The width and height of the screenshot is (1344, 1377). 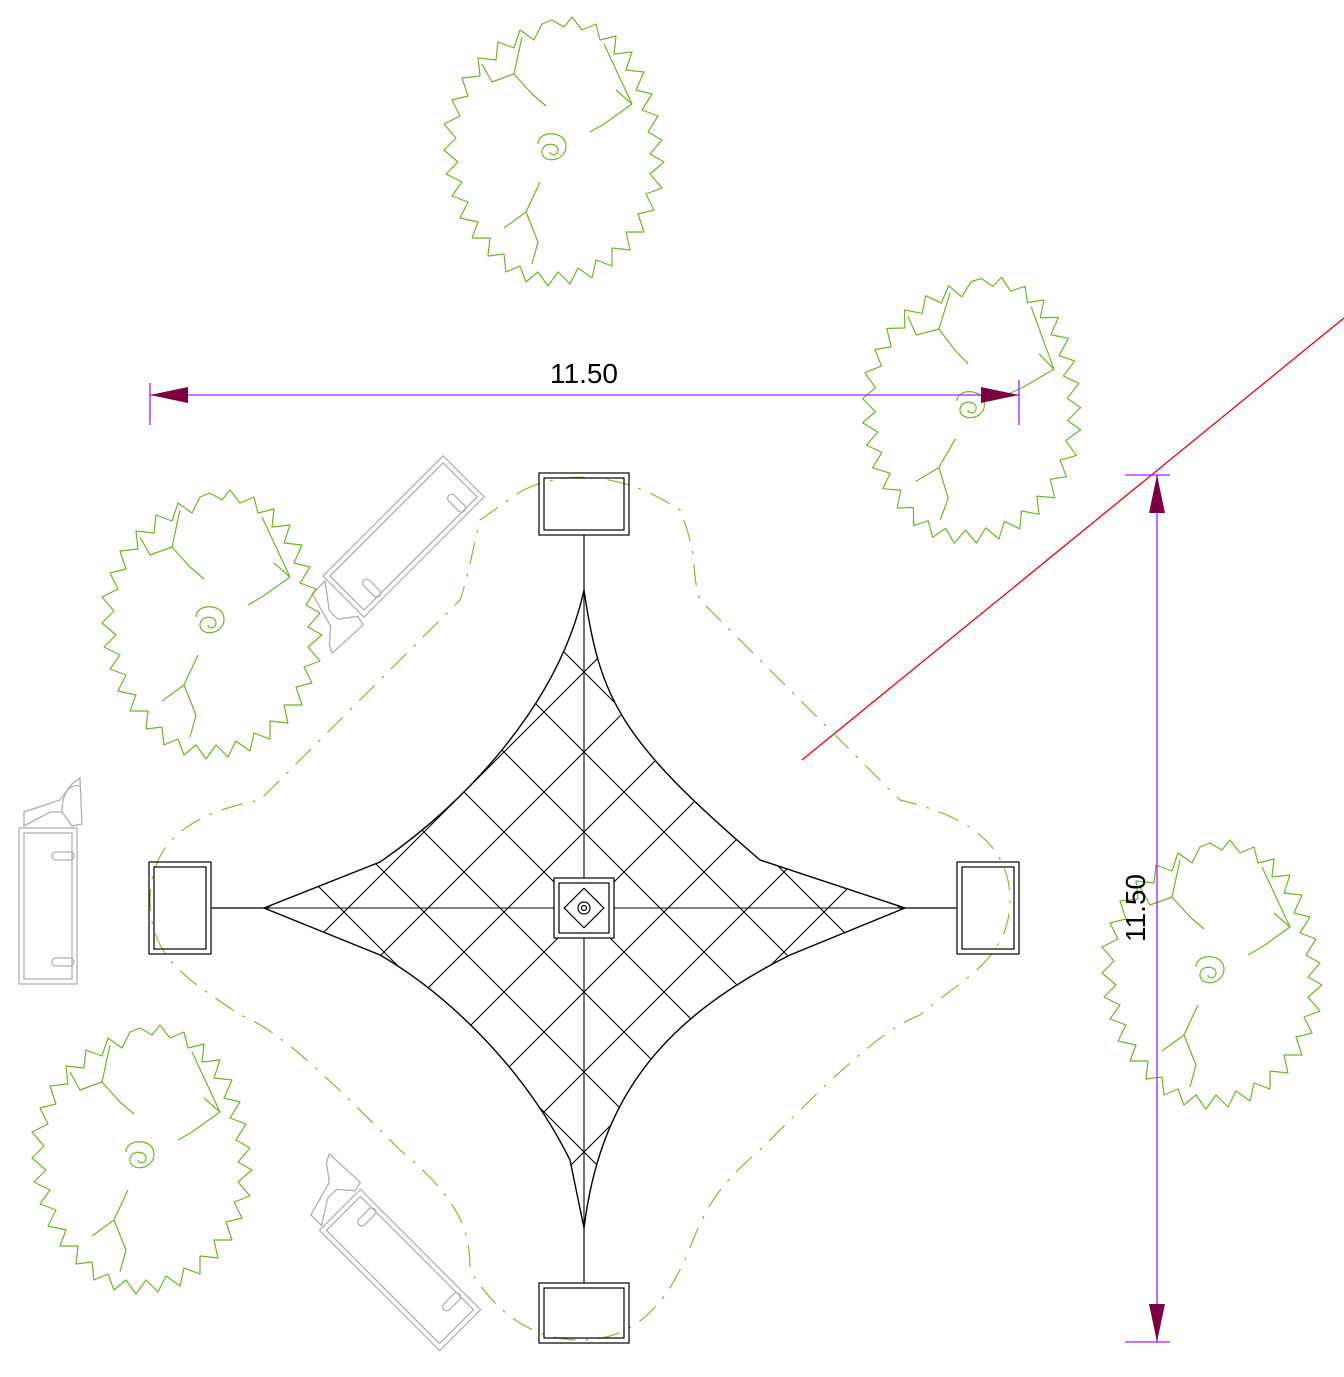 I want to click on vertical-dimension-label: 11.50, so click(x=1135, y=908).